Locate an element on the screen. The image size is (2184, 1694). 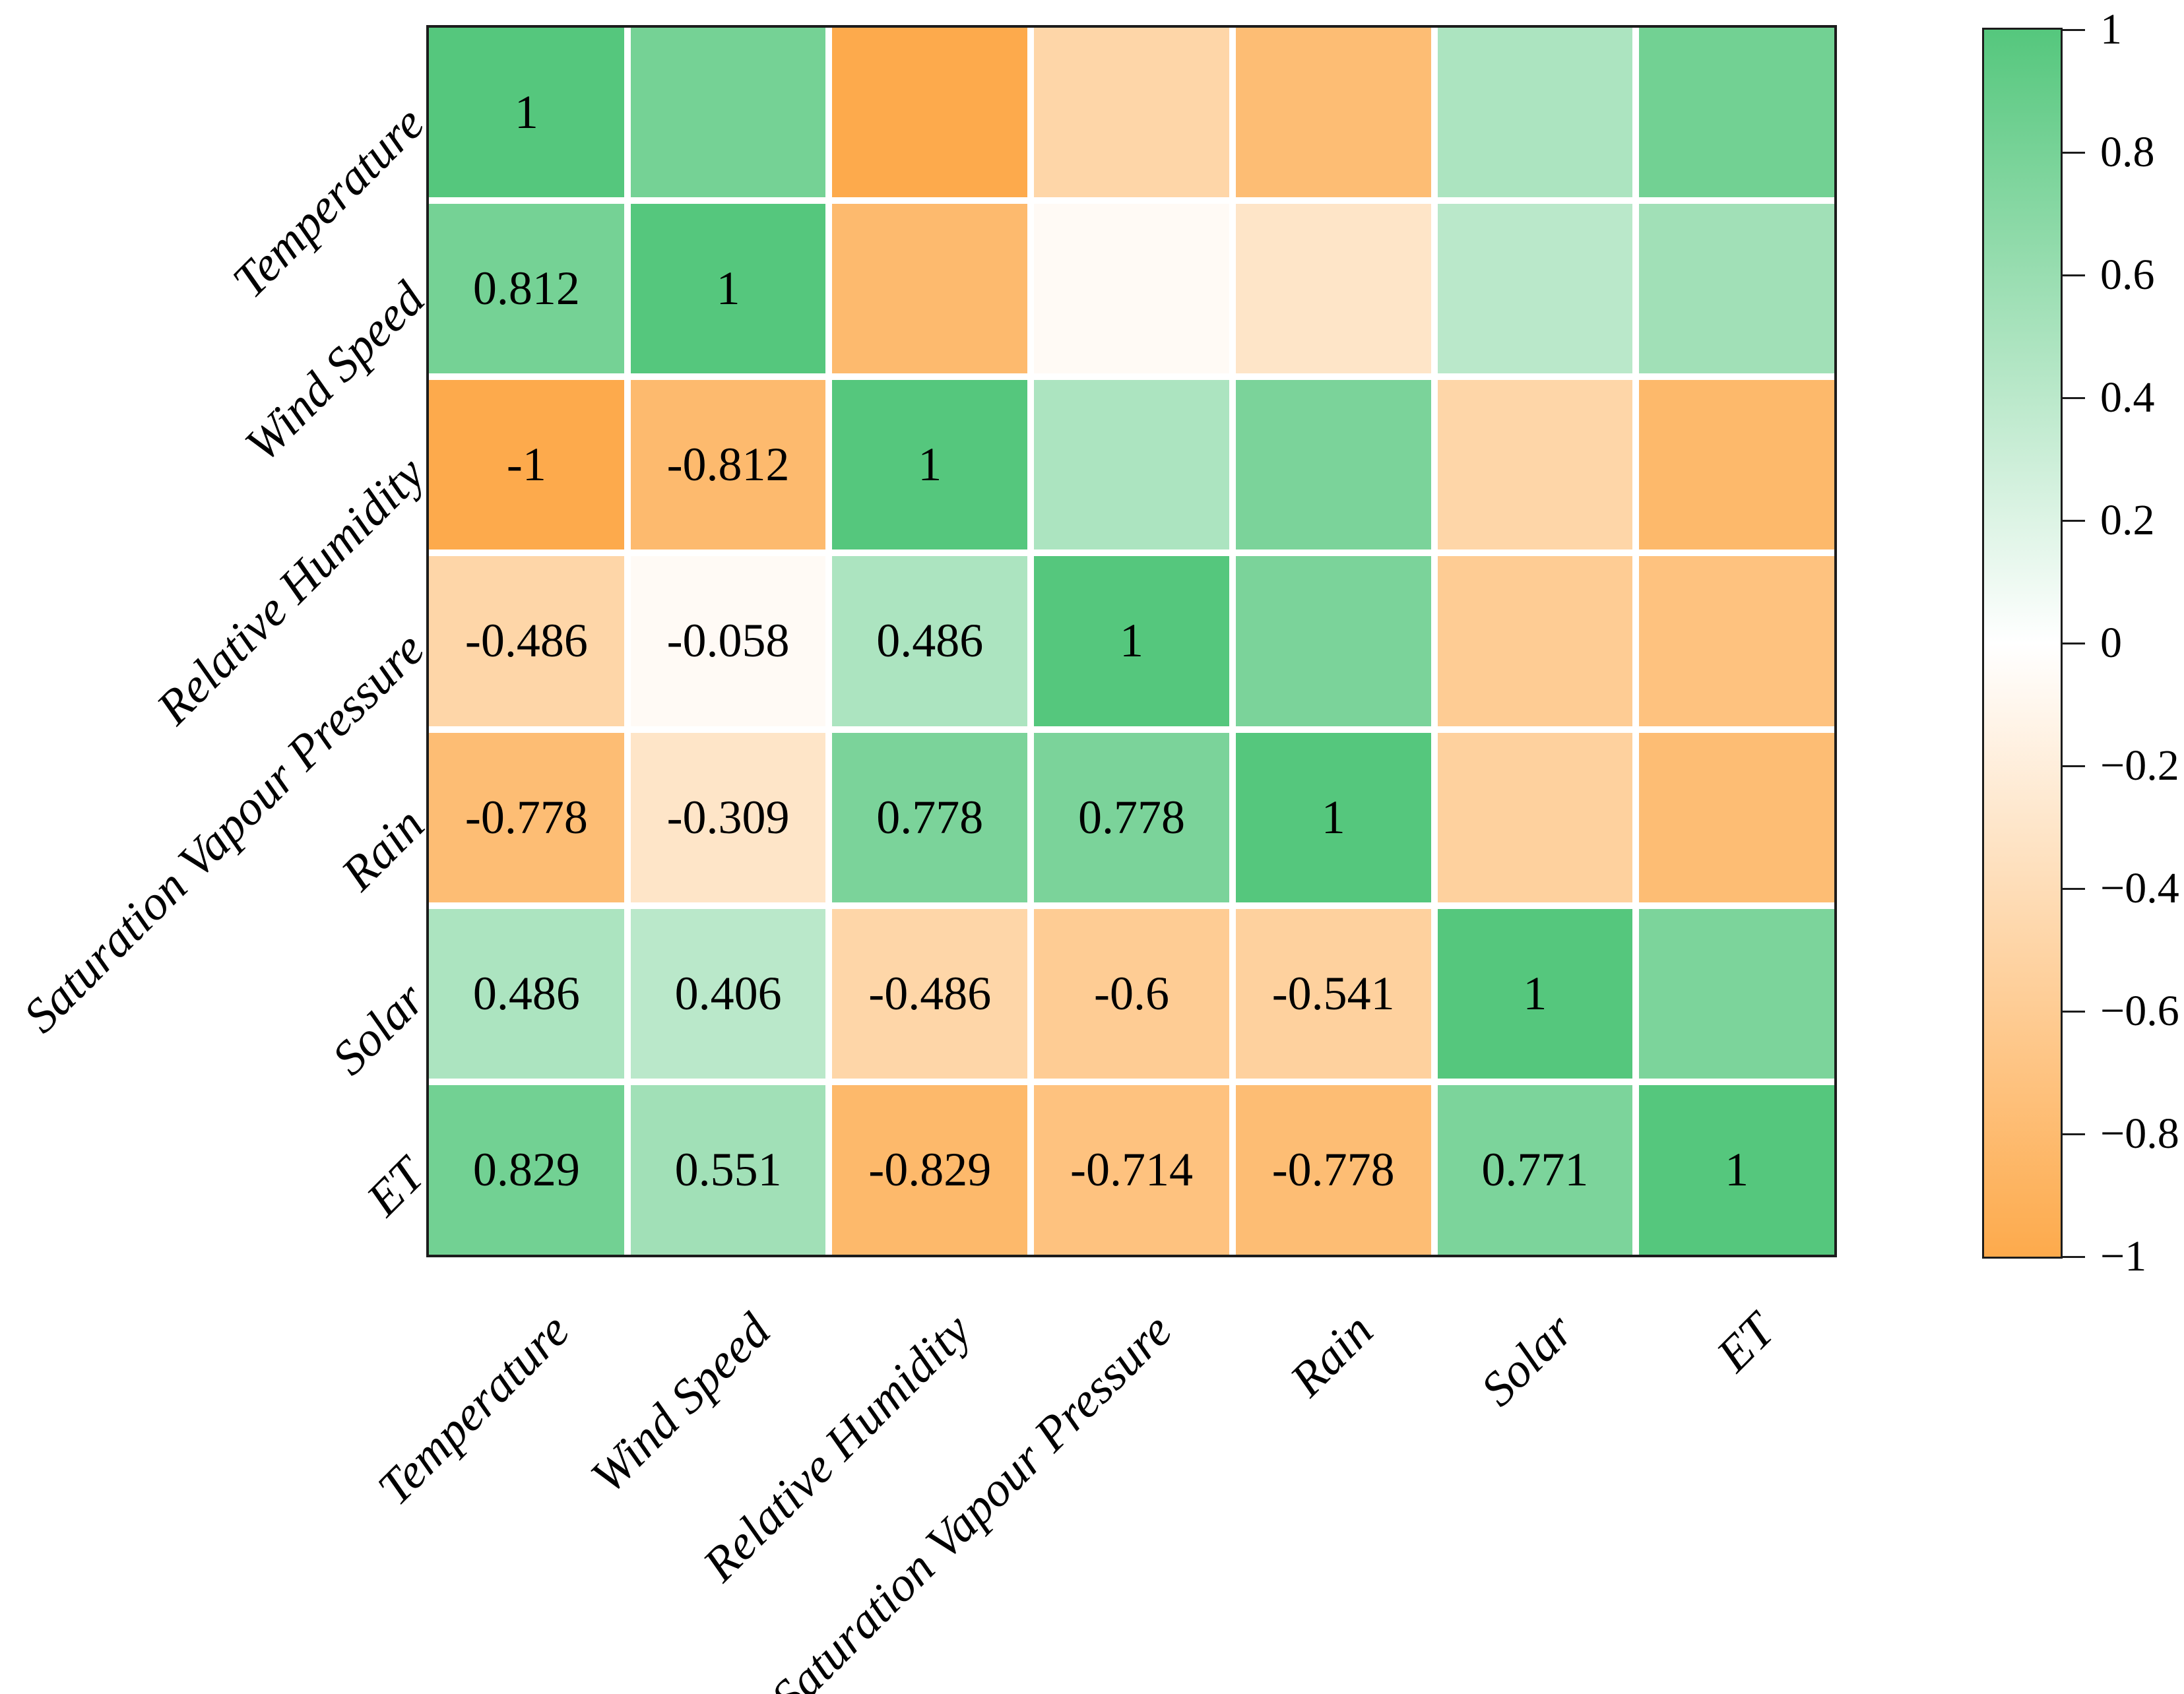
colorbar-tick-label: −1 is located at coordinates (2123, 1256).